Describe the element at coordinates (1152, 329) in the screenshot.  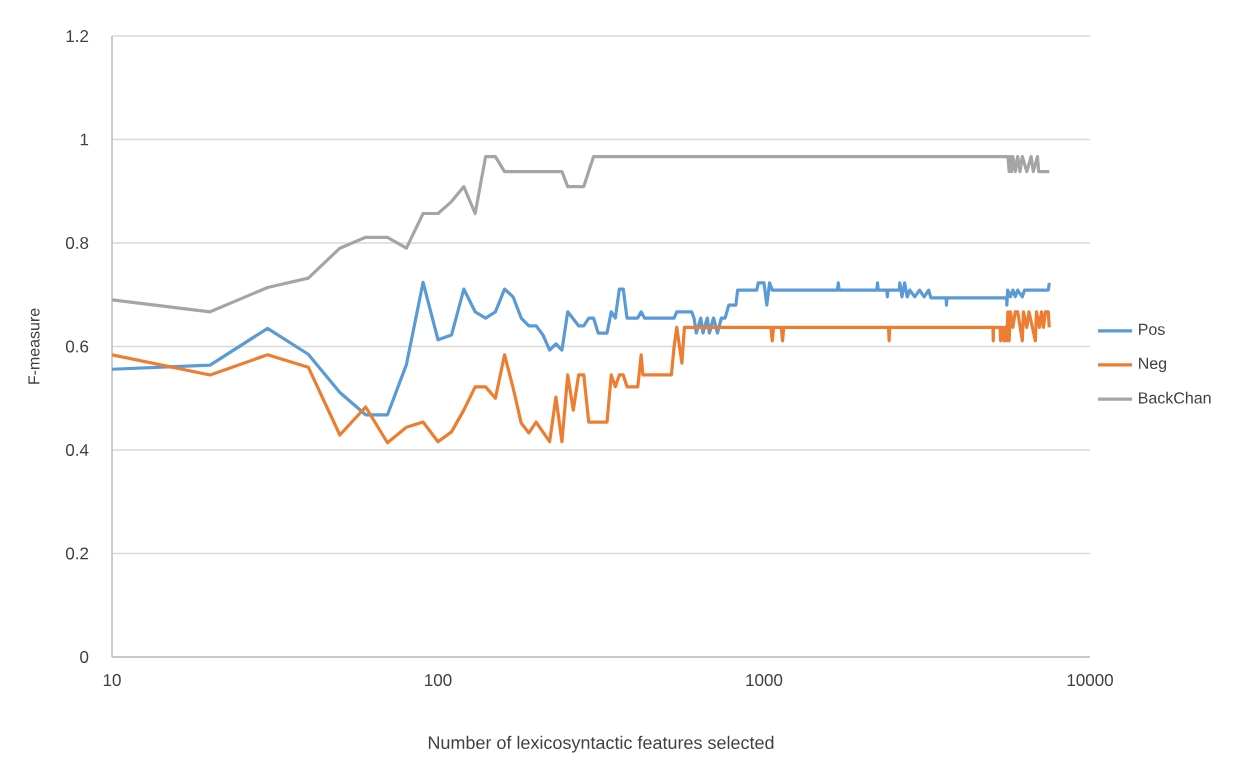
I see `legend-label: Pos` at that location.